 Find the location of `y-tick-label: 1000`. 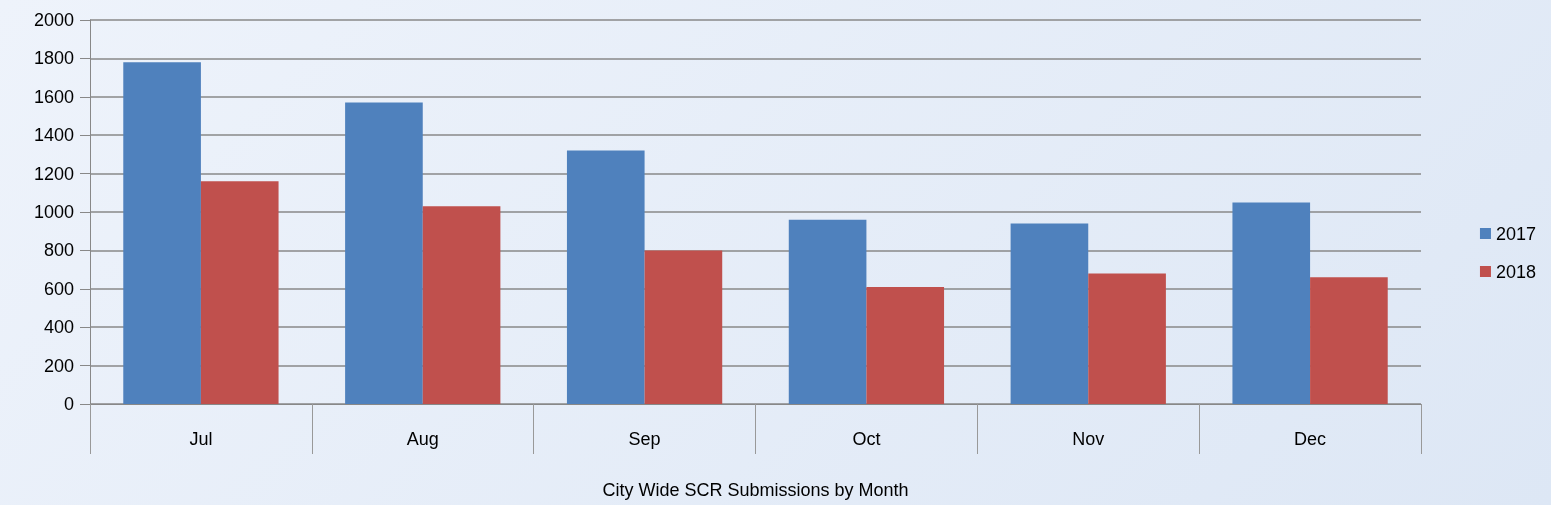

y-tick-label: 1000 is located at coordinates (53, 212).